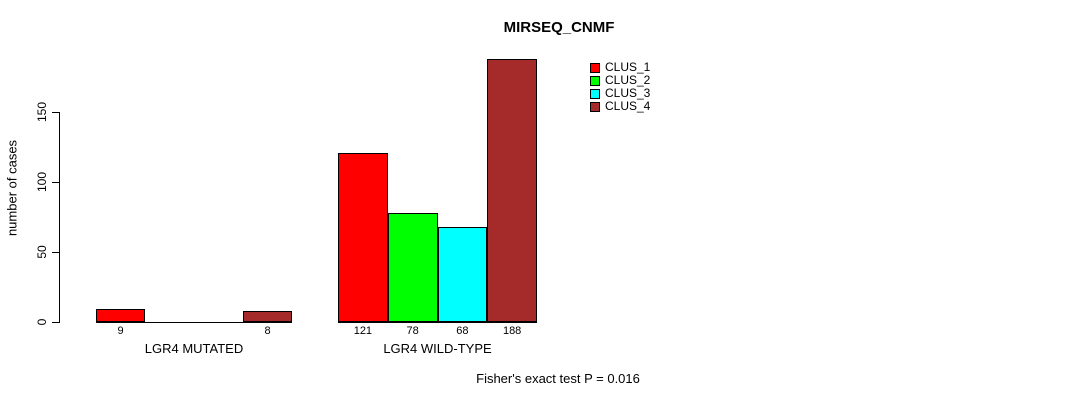 Image resolution: width=1090 pixels, height=400 pixels. Describe the element at coordinates (363, 331) in the screenshot. I see `bar-value-label: 121` at that location.